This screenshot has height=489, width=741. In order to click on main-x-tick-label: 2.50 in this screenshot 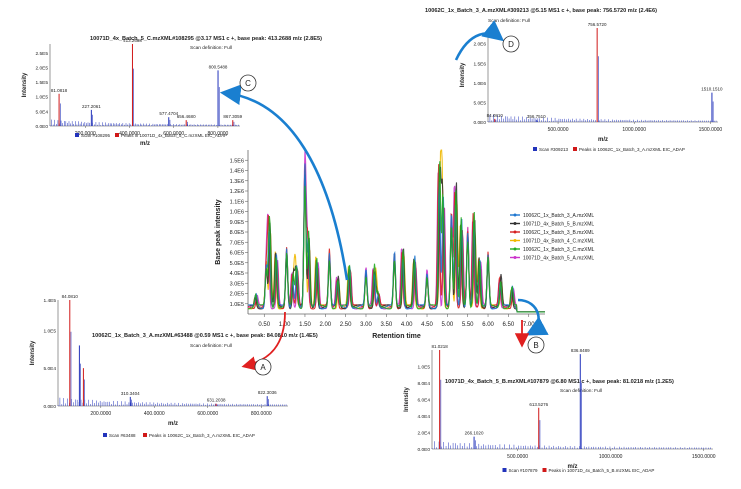, I will do `click(346, 325)`.